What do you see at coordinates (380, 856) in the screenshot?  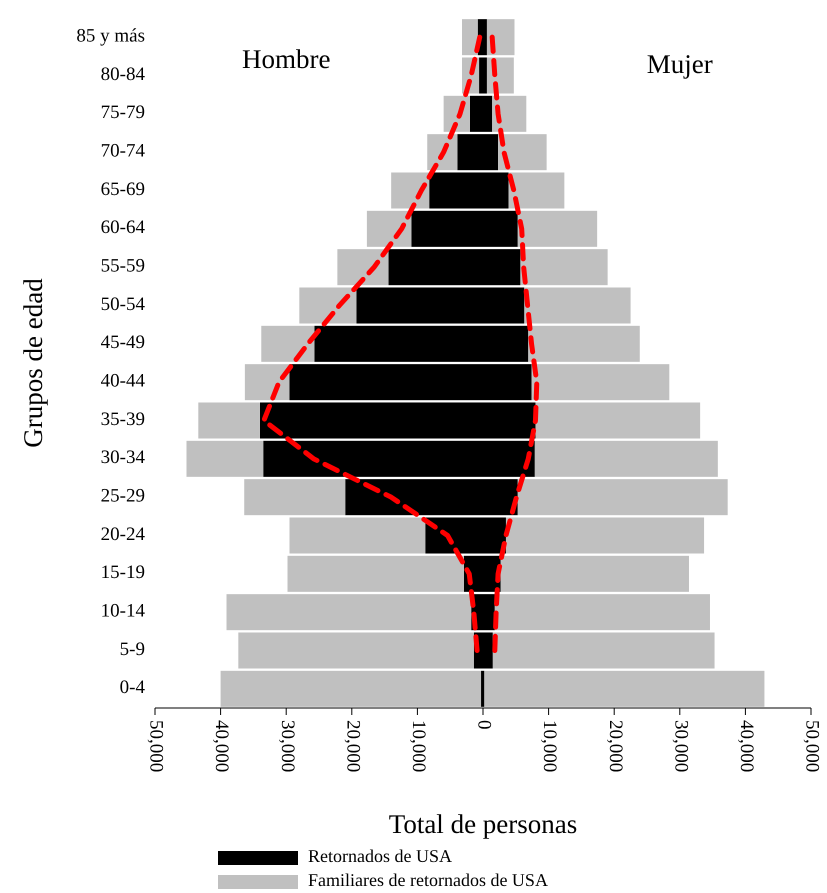 I see `legend-label: Retornados de USA` at bounding box center [380, 856].